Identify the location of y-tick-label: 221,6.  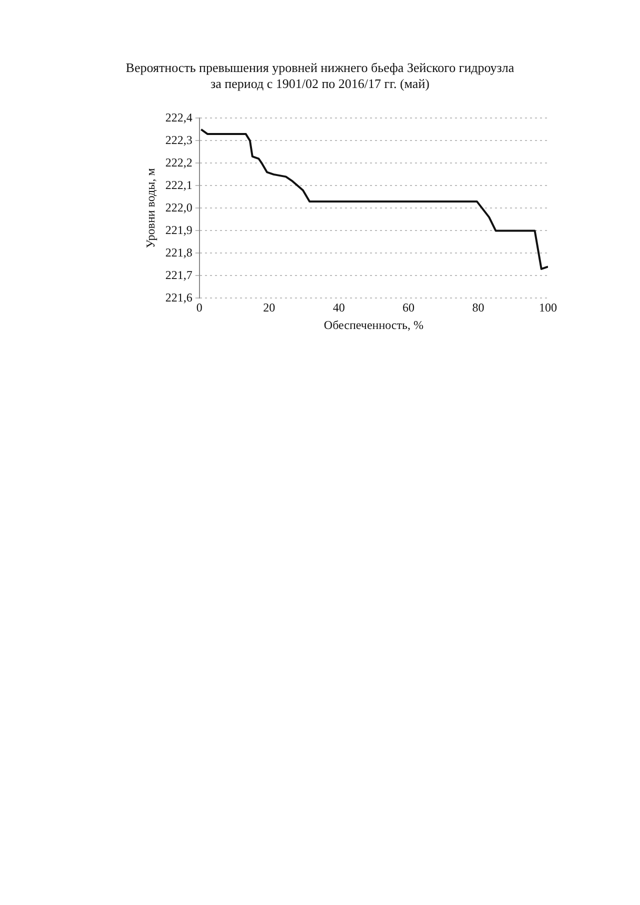
(178, 297).